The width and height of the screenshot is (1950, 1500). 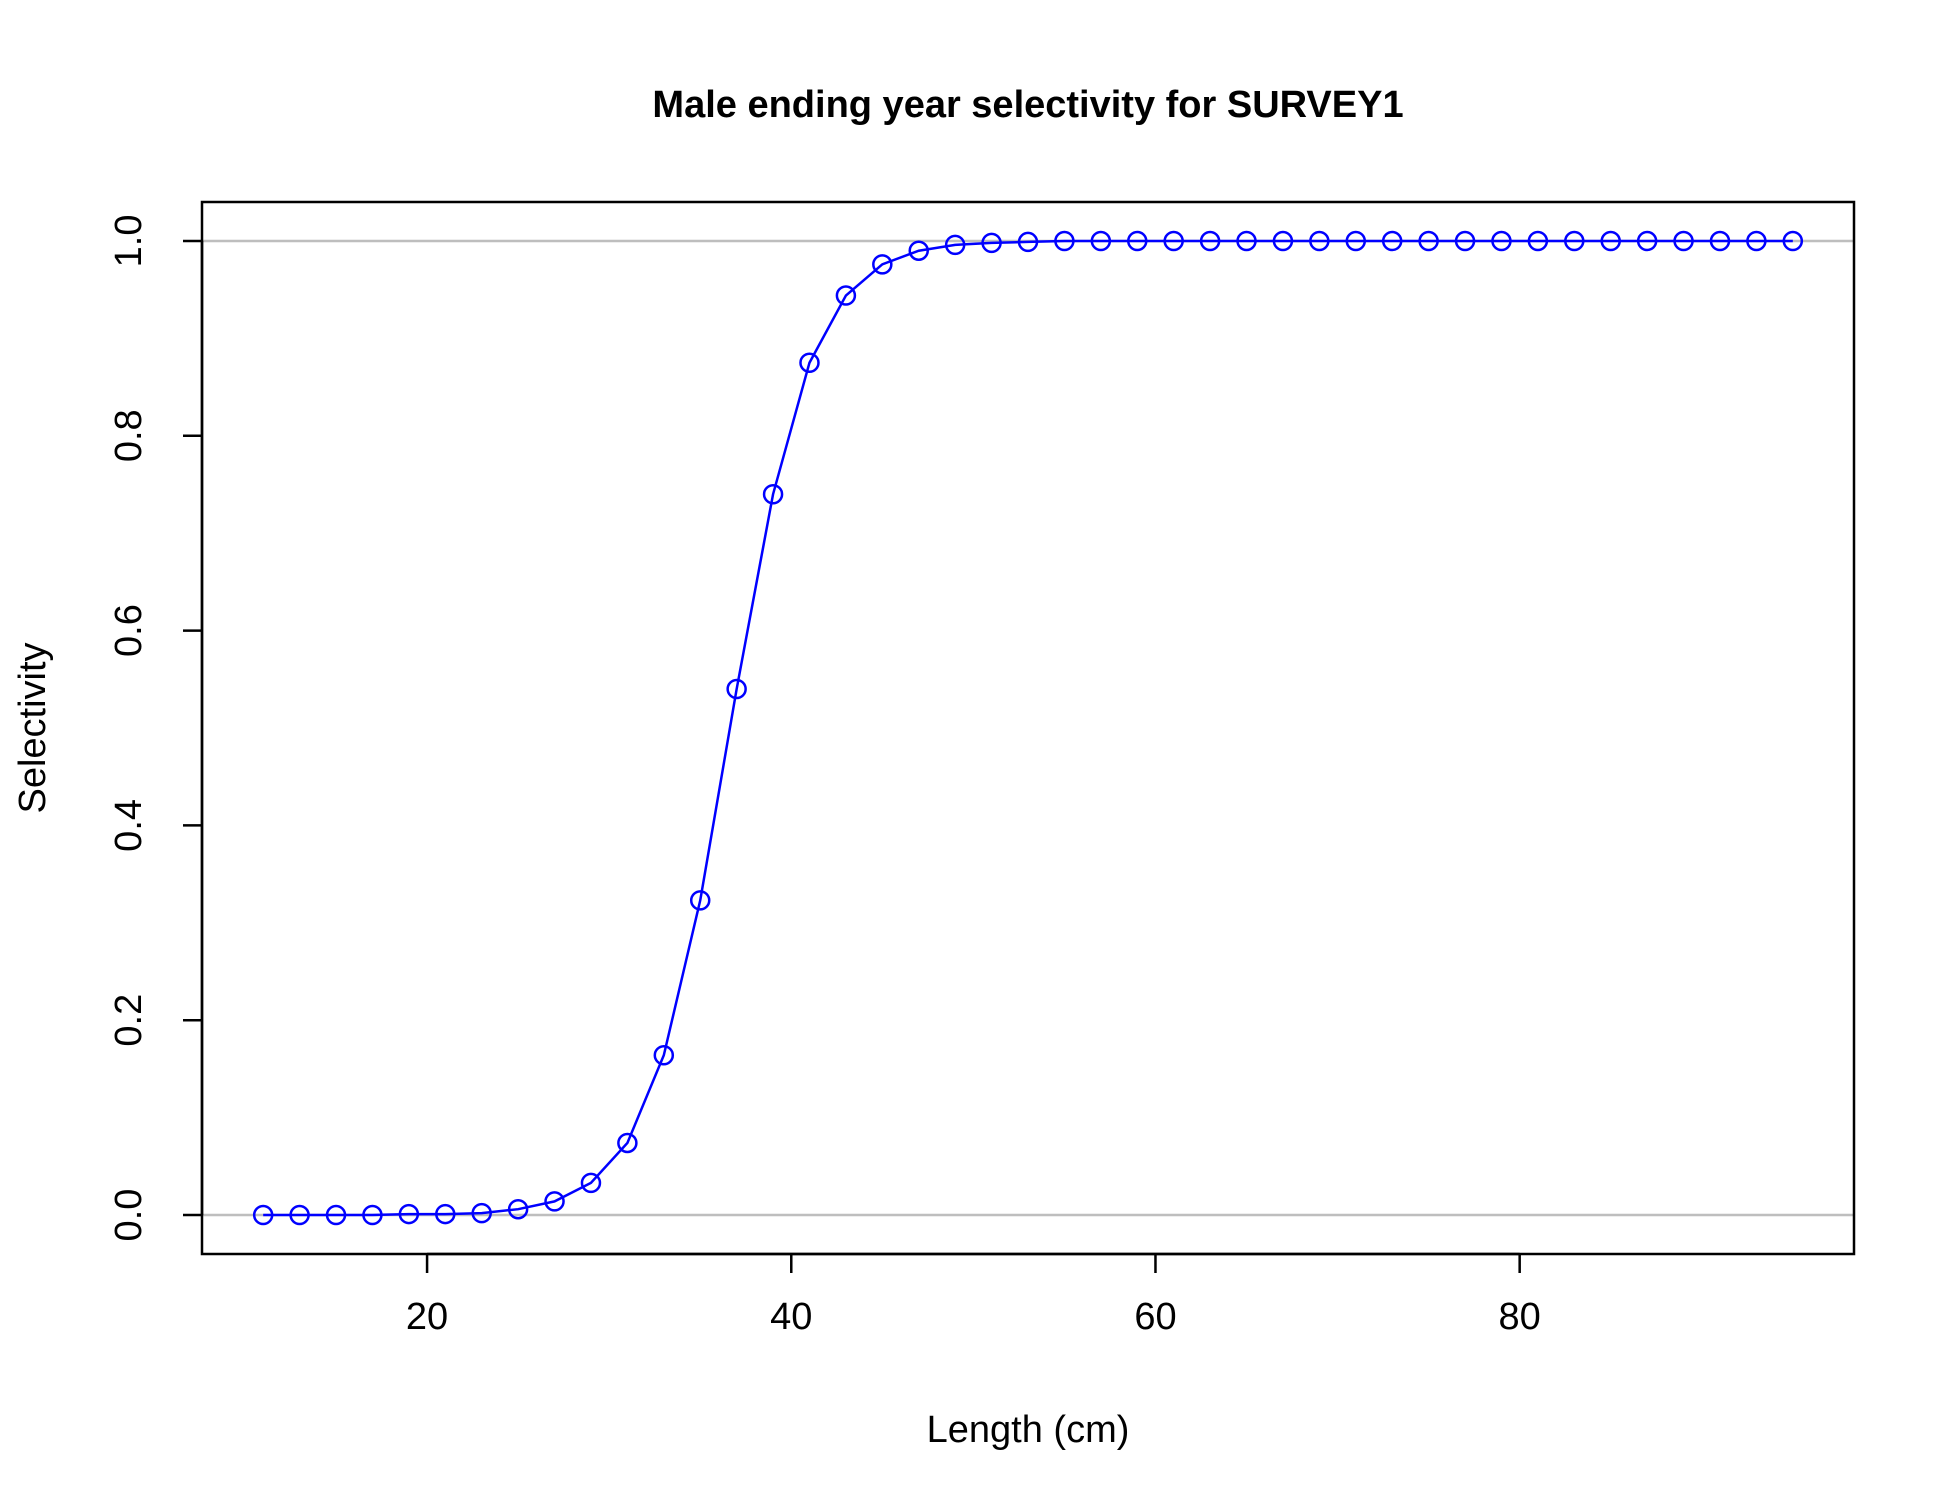 I want to click on y-tick-label-1: 0.2, so click(x=129, y=1020).